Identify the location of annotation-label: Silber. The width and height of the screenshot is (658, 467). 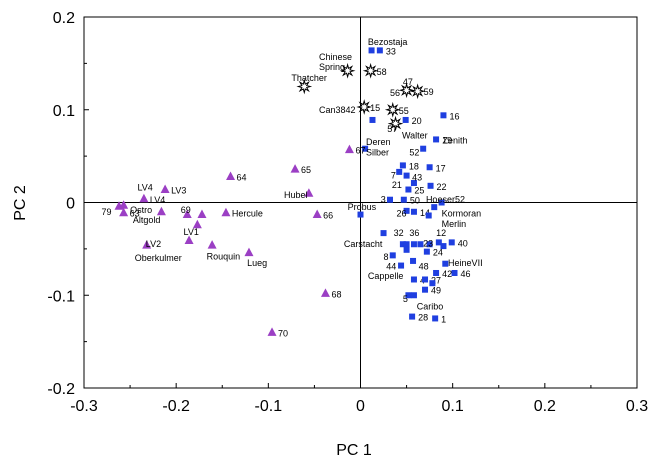
(377, 152).